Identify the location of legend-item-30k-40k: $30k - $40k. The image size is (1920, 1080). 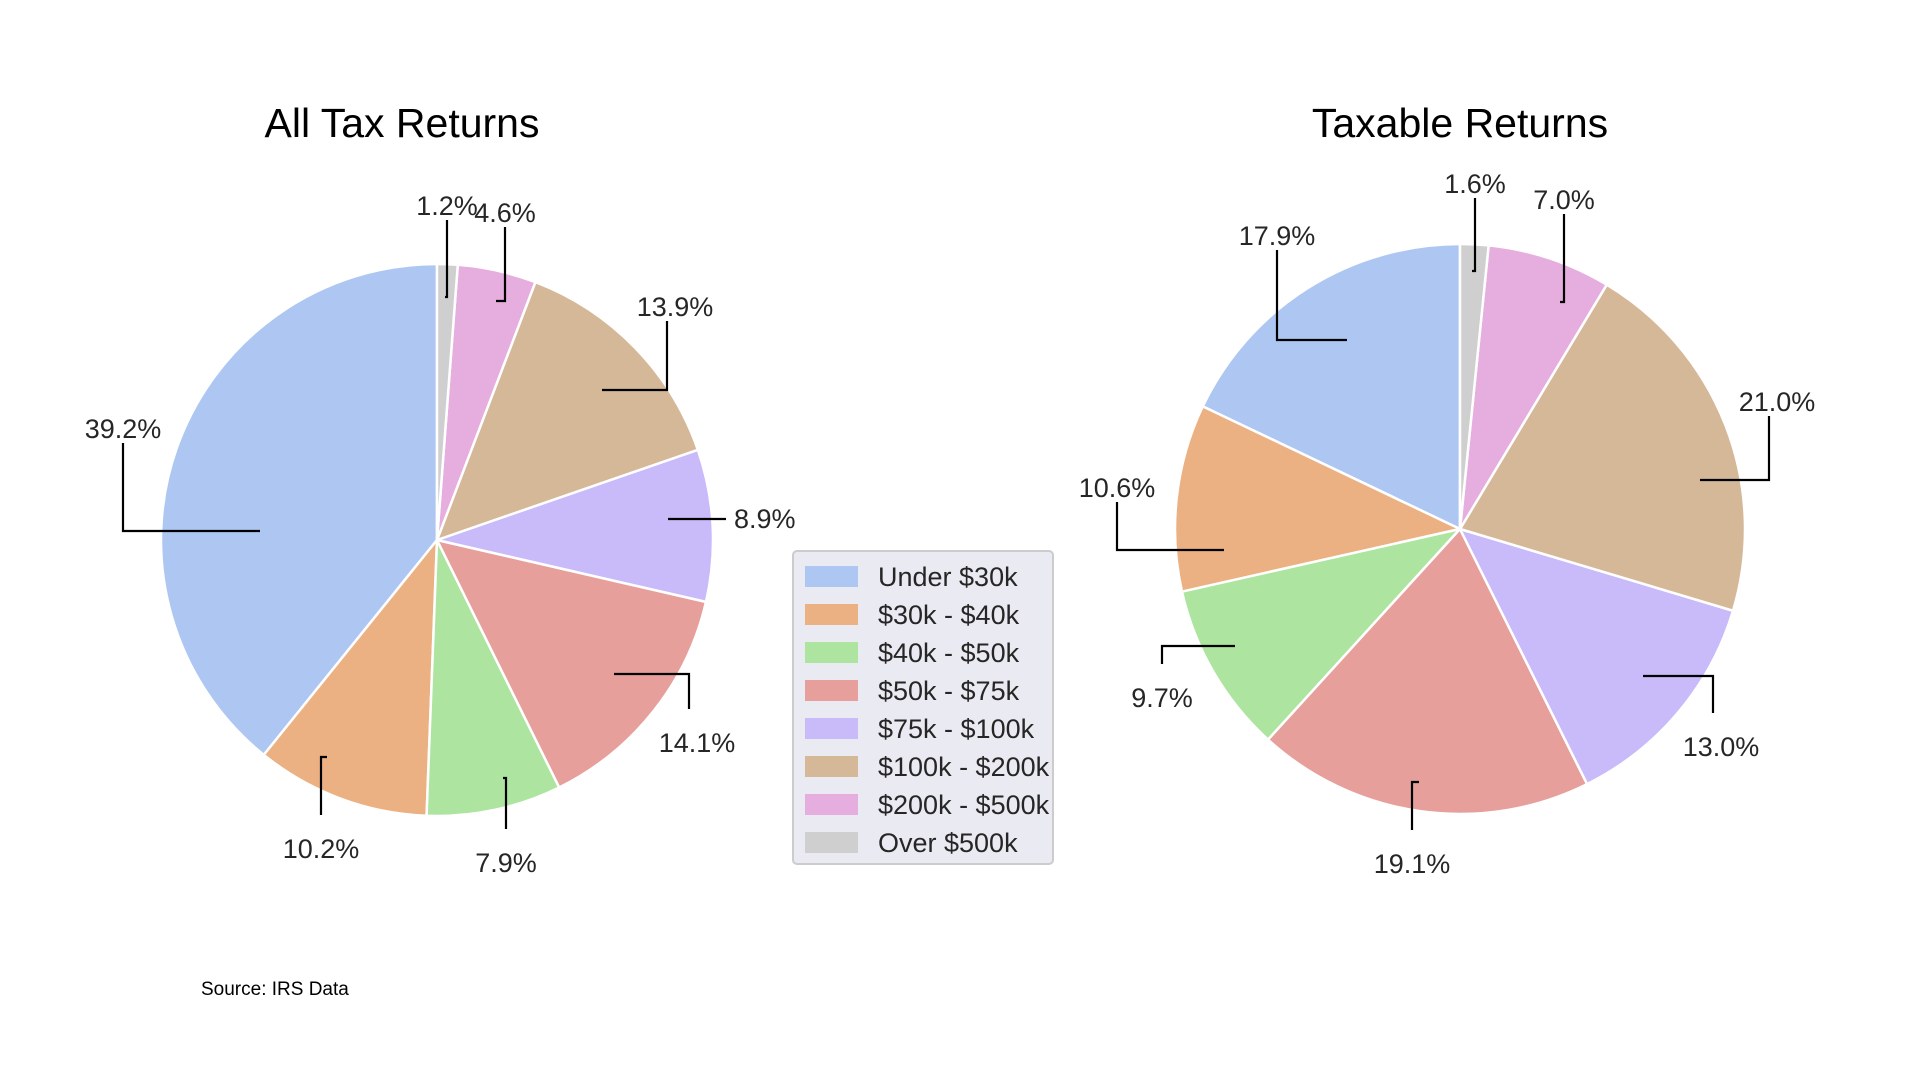
(912, 615).